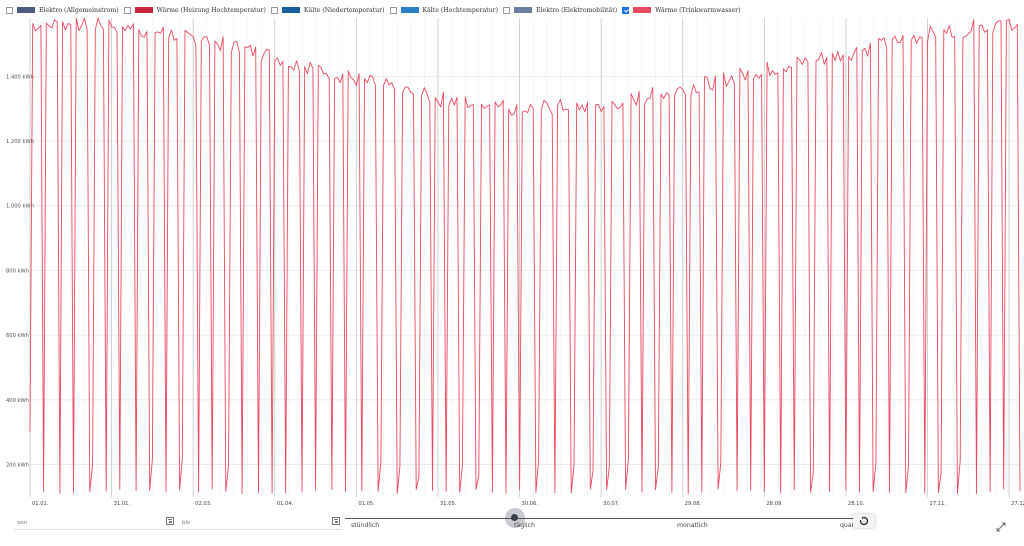 This screenshot has width=1024, height=546. I want to click on legend-item: Kälte (Niedertemperatur), so click(327, 10).